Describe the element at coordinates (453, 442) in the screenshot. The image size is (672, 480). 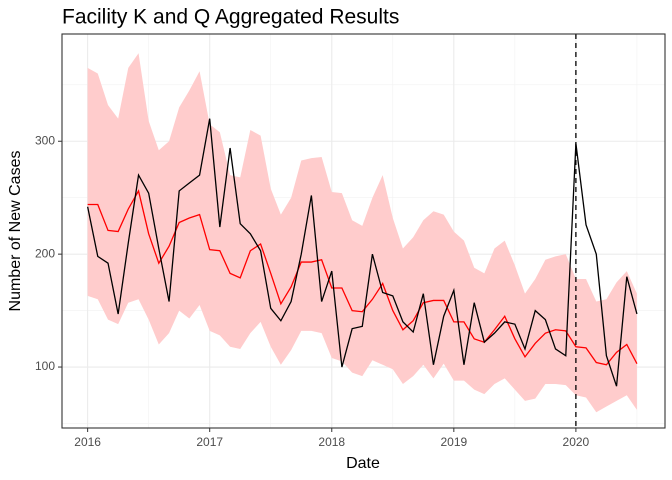
I see `x-tick-label: 2019` at that location.